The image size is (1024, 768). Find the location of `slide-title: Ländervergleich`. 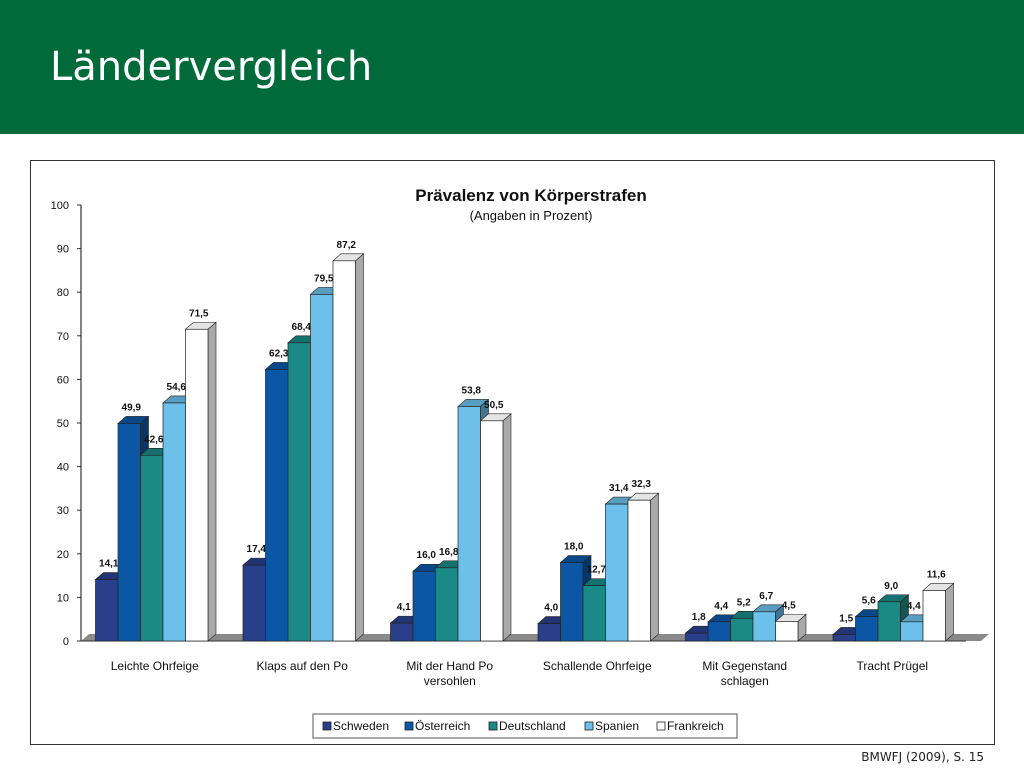

slide-title: Ländervergleich is located at coordinates (211, 67).